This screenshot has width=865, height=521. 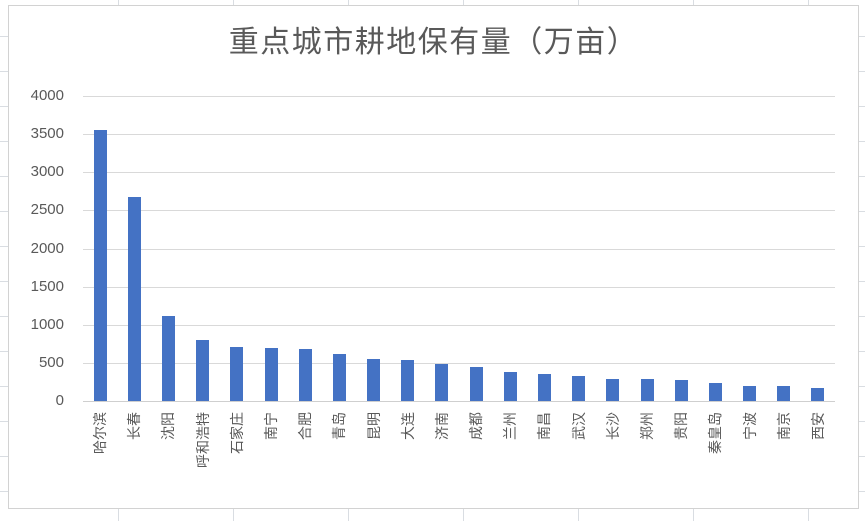 I want to click on chart-title: 重点城市耕地保有量（万亩）, so click(x=433, y=42).